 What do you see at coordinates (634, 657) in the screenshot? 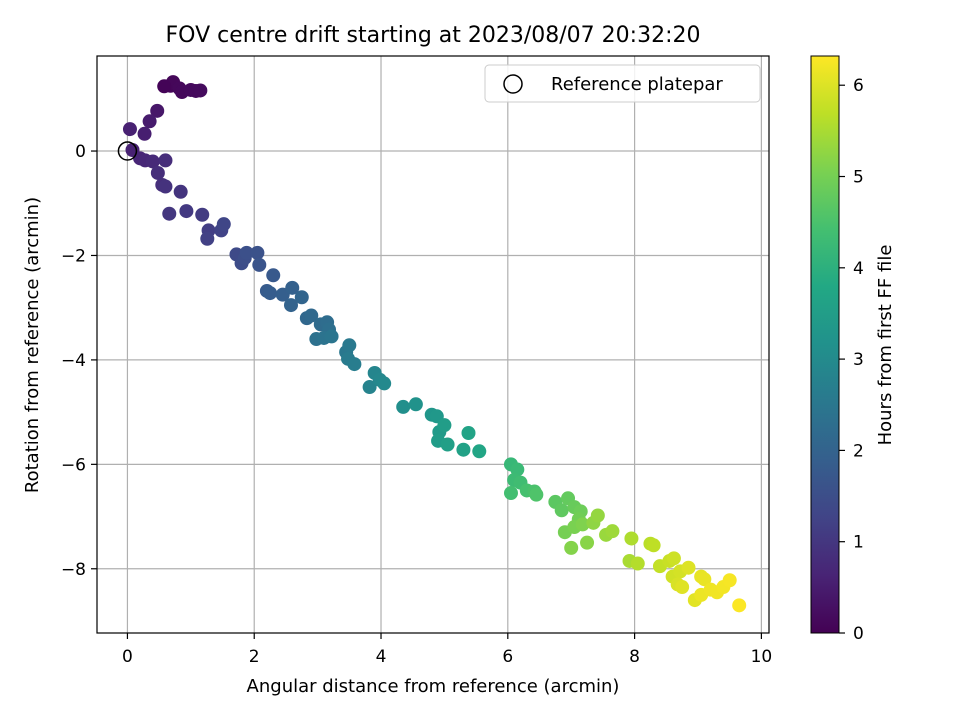
I see `x-tick-label: 8` at bounding box center [634, 657].